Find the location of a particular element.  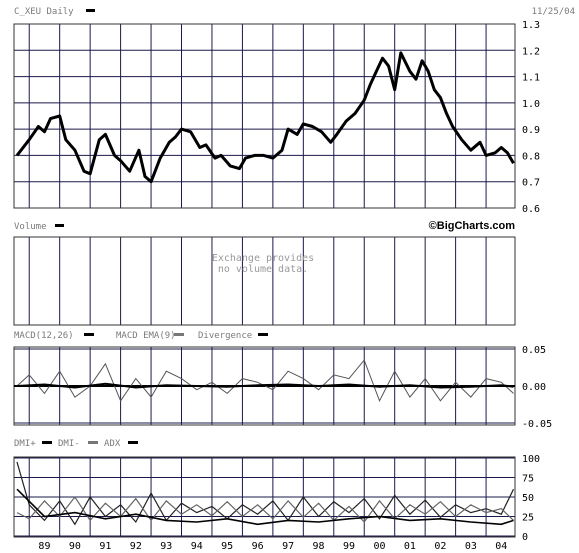

x-tick-label: 02 is located at coordinates (440, 546).